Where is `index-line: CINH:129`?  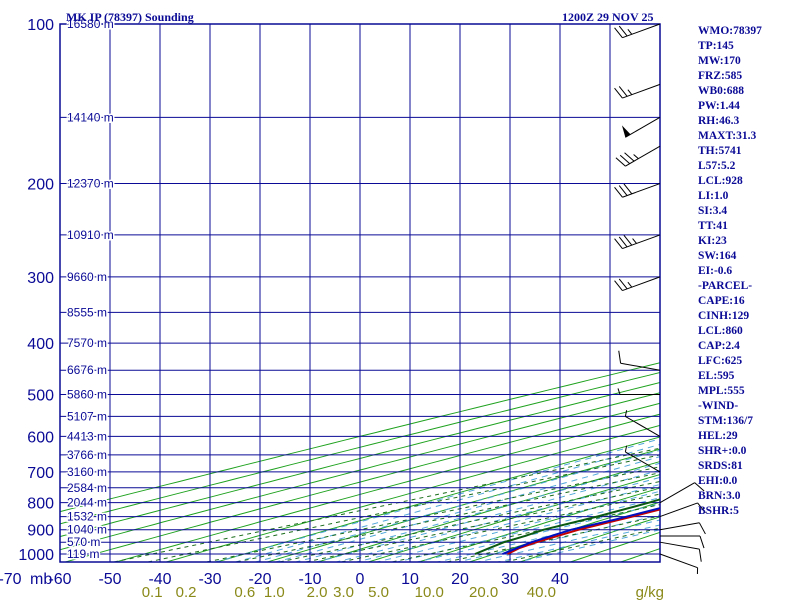
index-line: CINH:129 is located at coordinates (724, 316).